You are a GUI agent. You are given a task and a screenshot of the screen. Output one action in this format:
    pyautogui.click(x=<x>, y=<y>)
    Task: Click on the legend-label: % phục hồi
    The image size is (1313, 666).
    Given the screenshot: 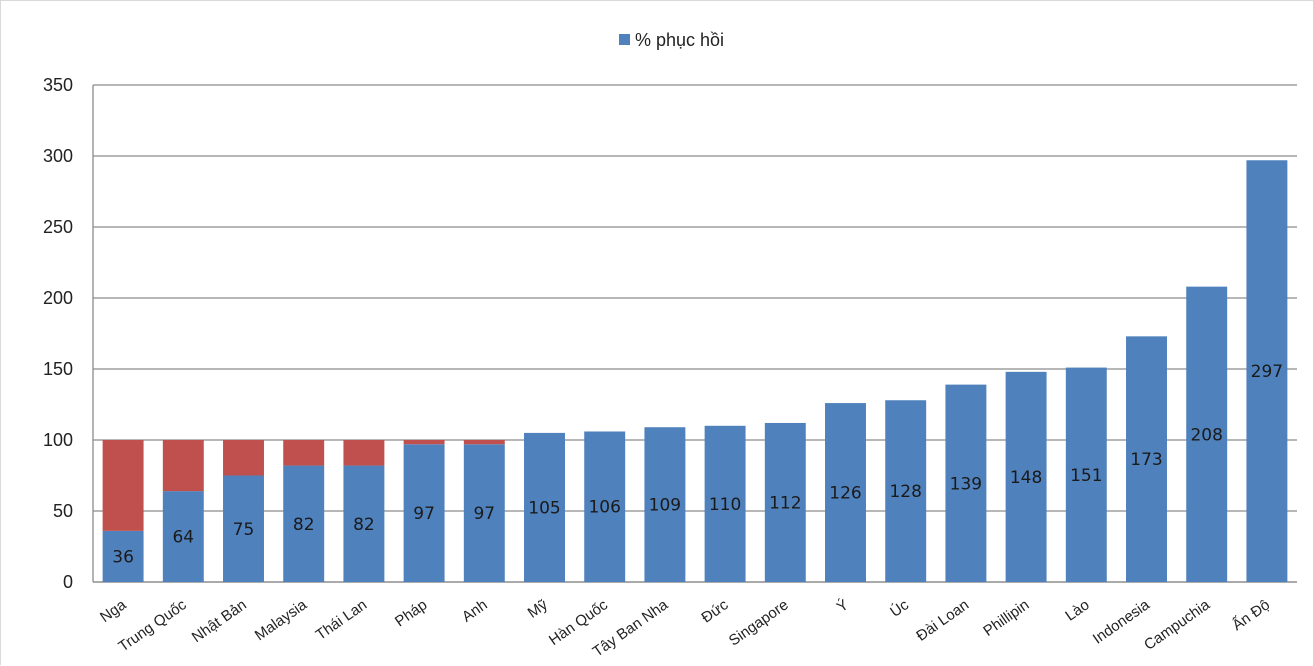 What is the action you would take?
    pyautogui.click(x=679, y=40)
    